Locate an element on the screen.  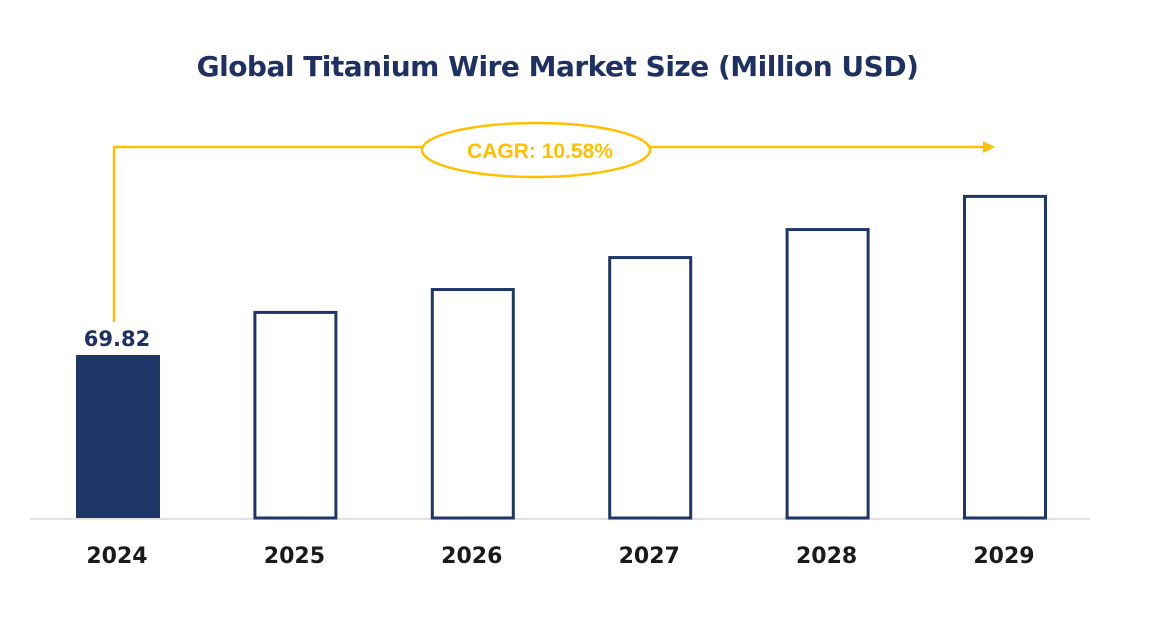
bar-2024 is located at coordinates (118, 436).